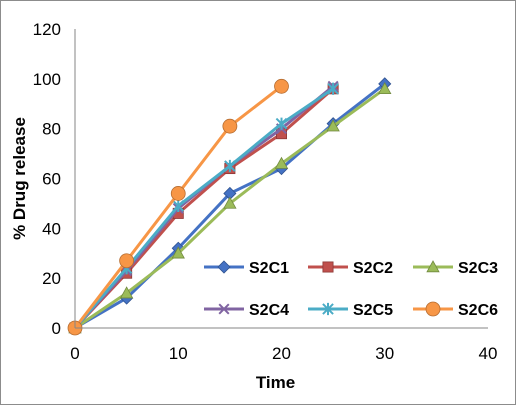 The image size is (516, 405). Describe the element at coordinates (350, 268) in the screenshot. I see `legend-item-s2c2: S2C2` at that location.